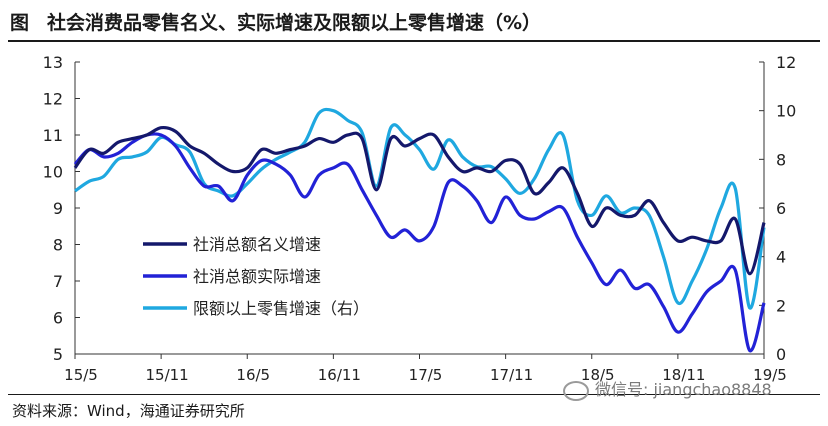 The width and height of the screenshot is (828, 426). What do you see at coordinates (781, 305) in the screenshot?
I see `y-right-tick-label: 2` at bounding box center [781, 305].